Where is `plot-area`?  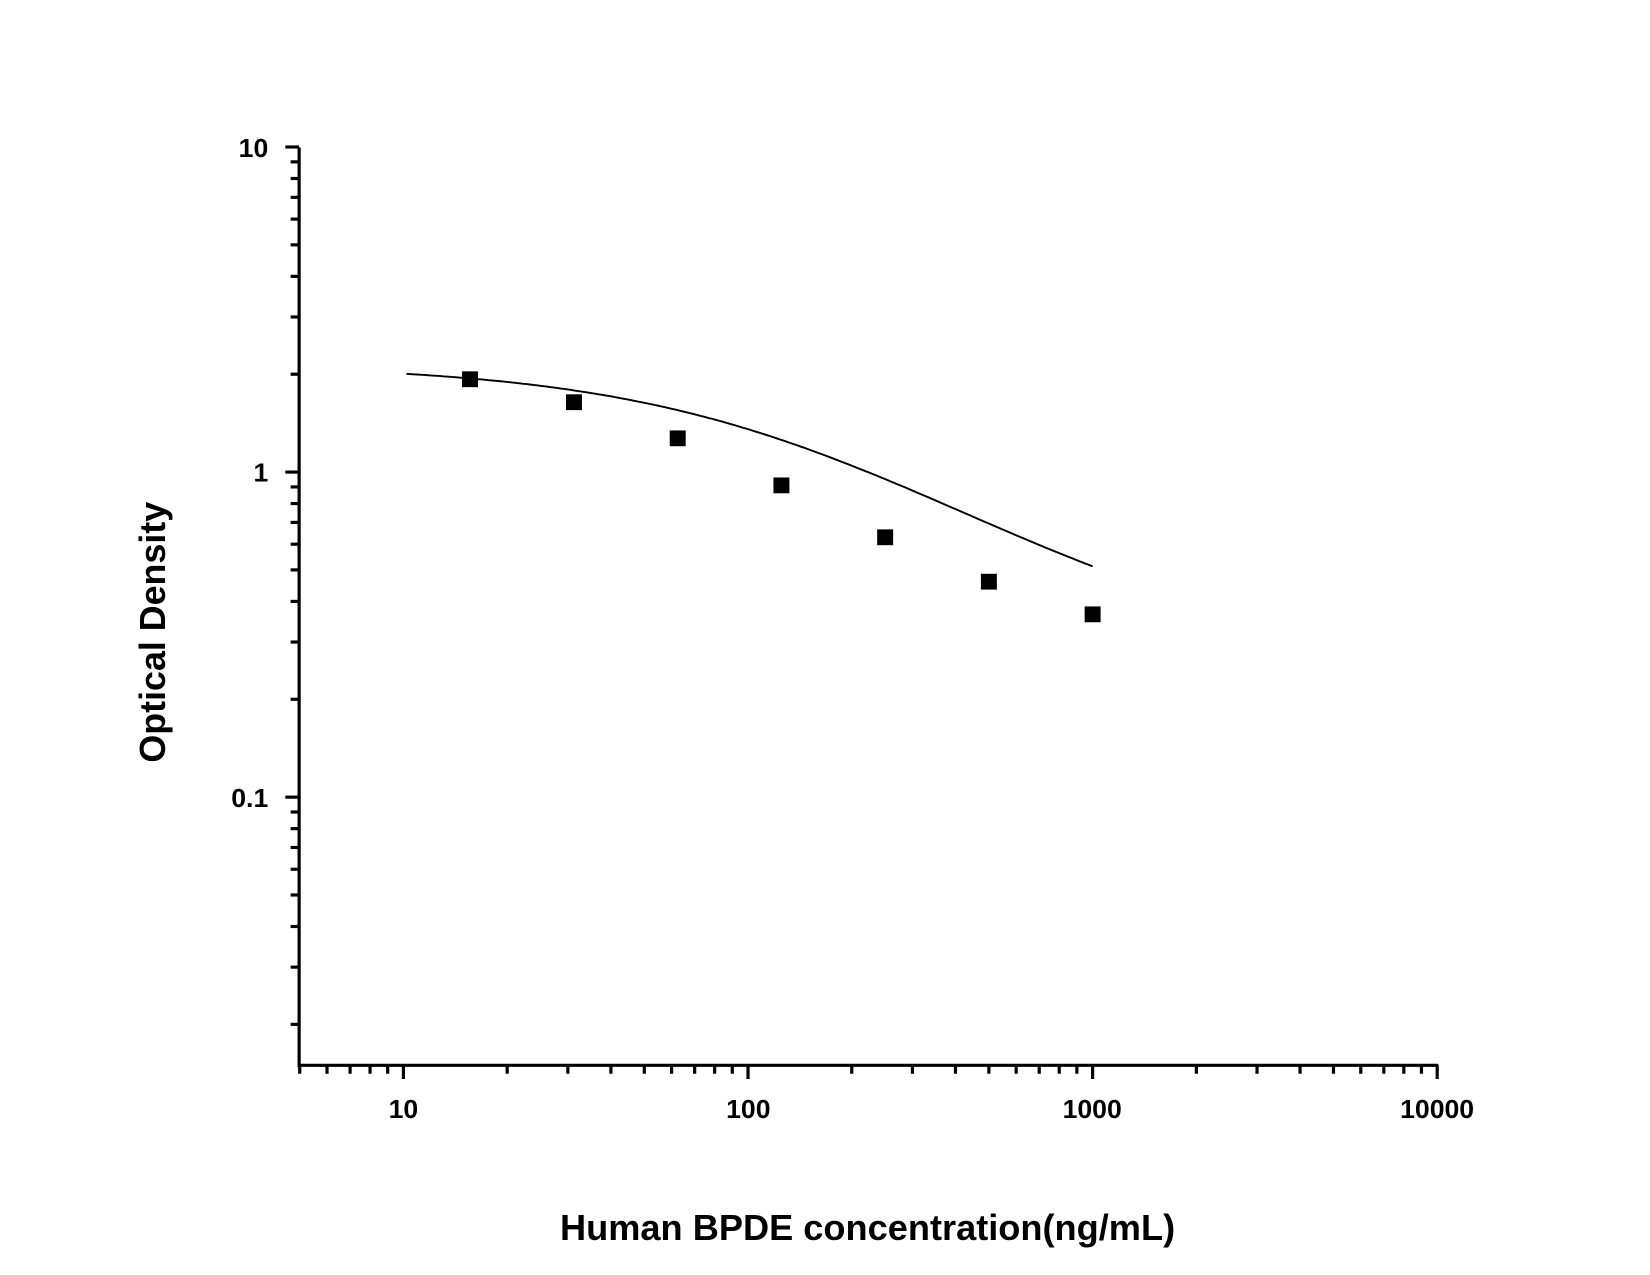
plot-area is located at coordinates (753, 497).